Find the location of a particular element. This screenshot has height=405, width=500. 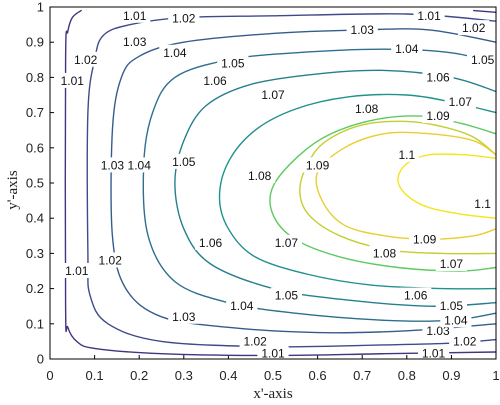

x-tick-label: 0.3 is located at coordinates (184, 375).